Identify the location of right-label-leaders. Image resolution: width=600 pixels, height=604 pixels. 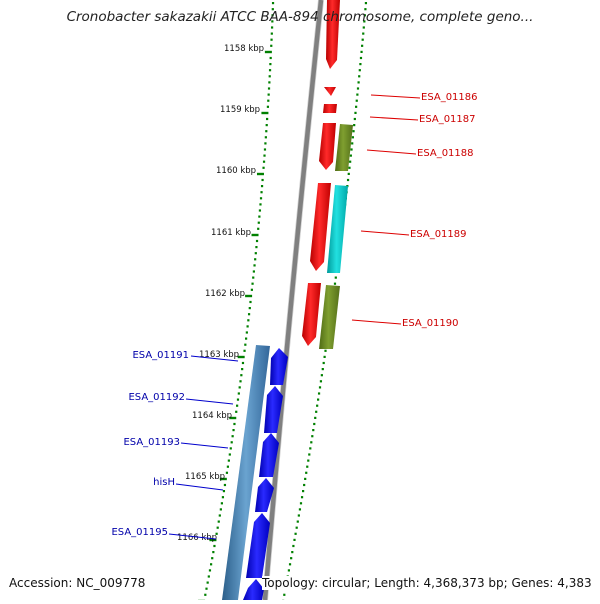
(386, 209).